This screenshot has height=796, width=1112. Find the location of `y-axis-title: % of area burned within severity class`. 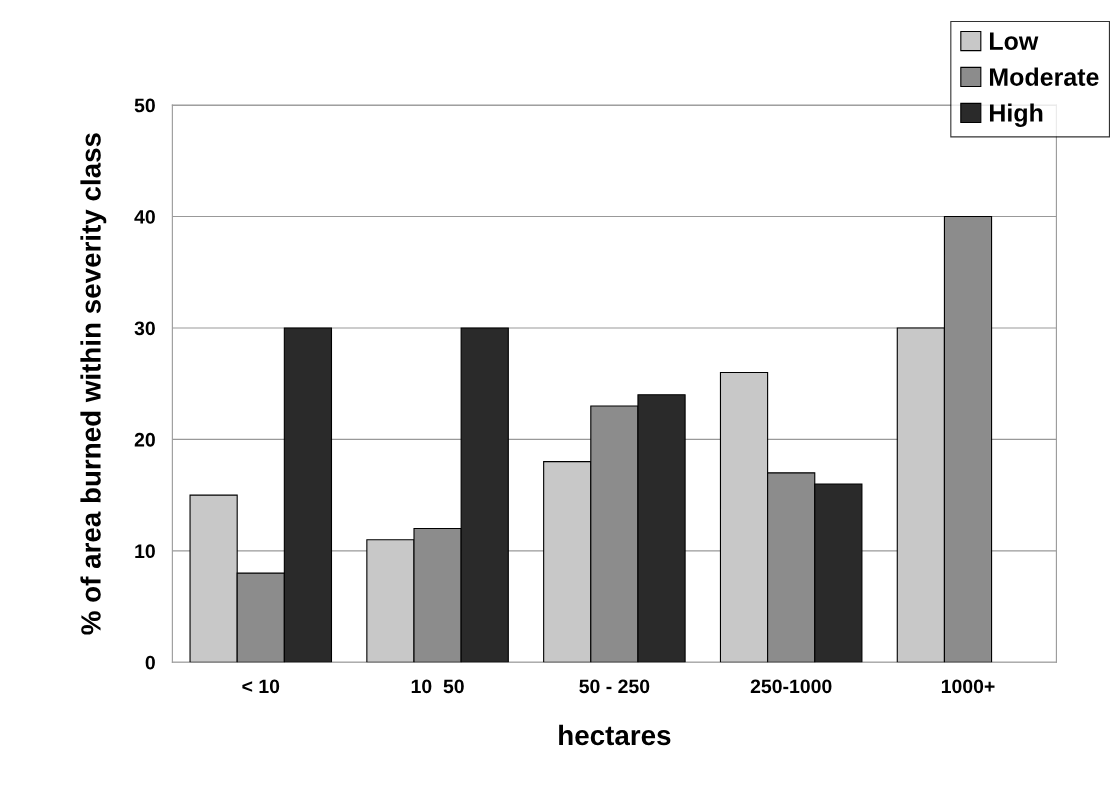

y-axis-title: % of area burned within severity class is located at coordinates (93, 384).